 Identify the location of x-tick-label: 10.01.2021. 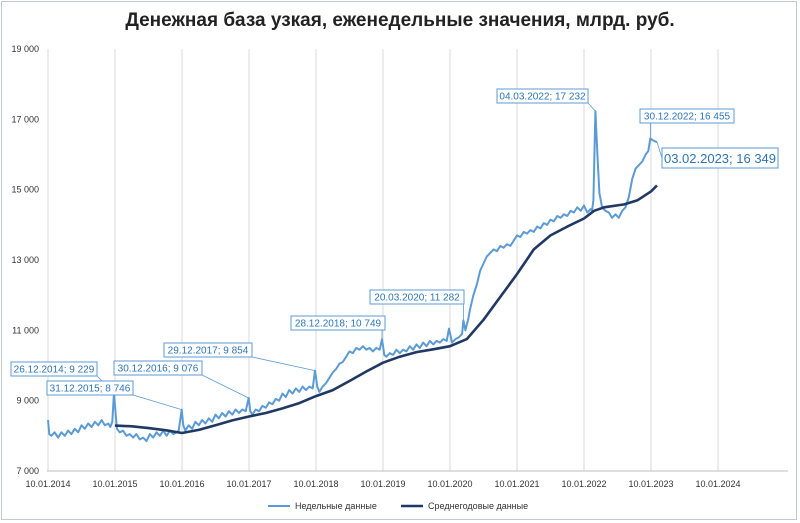
(516, 484).